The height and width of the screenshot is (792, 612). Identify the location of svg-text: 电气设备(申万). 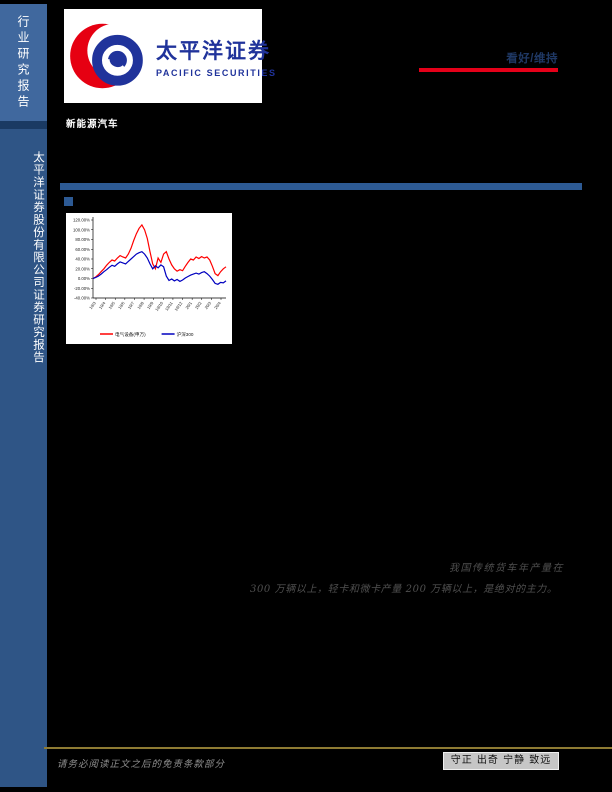
(130, 334).